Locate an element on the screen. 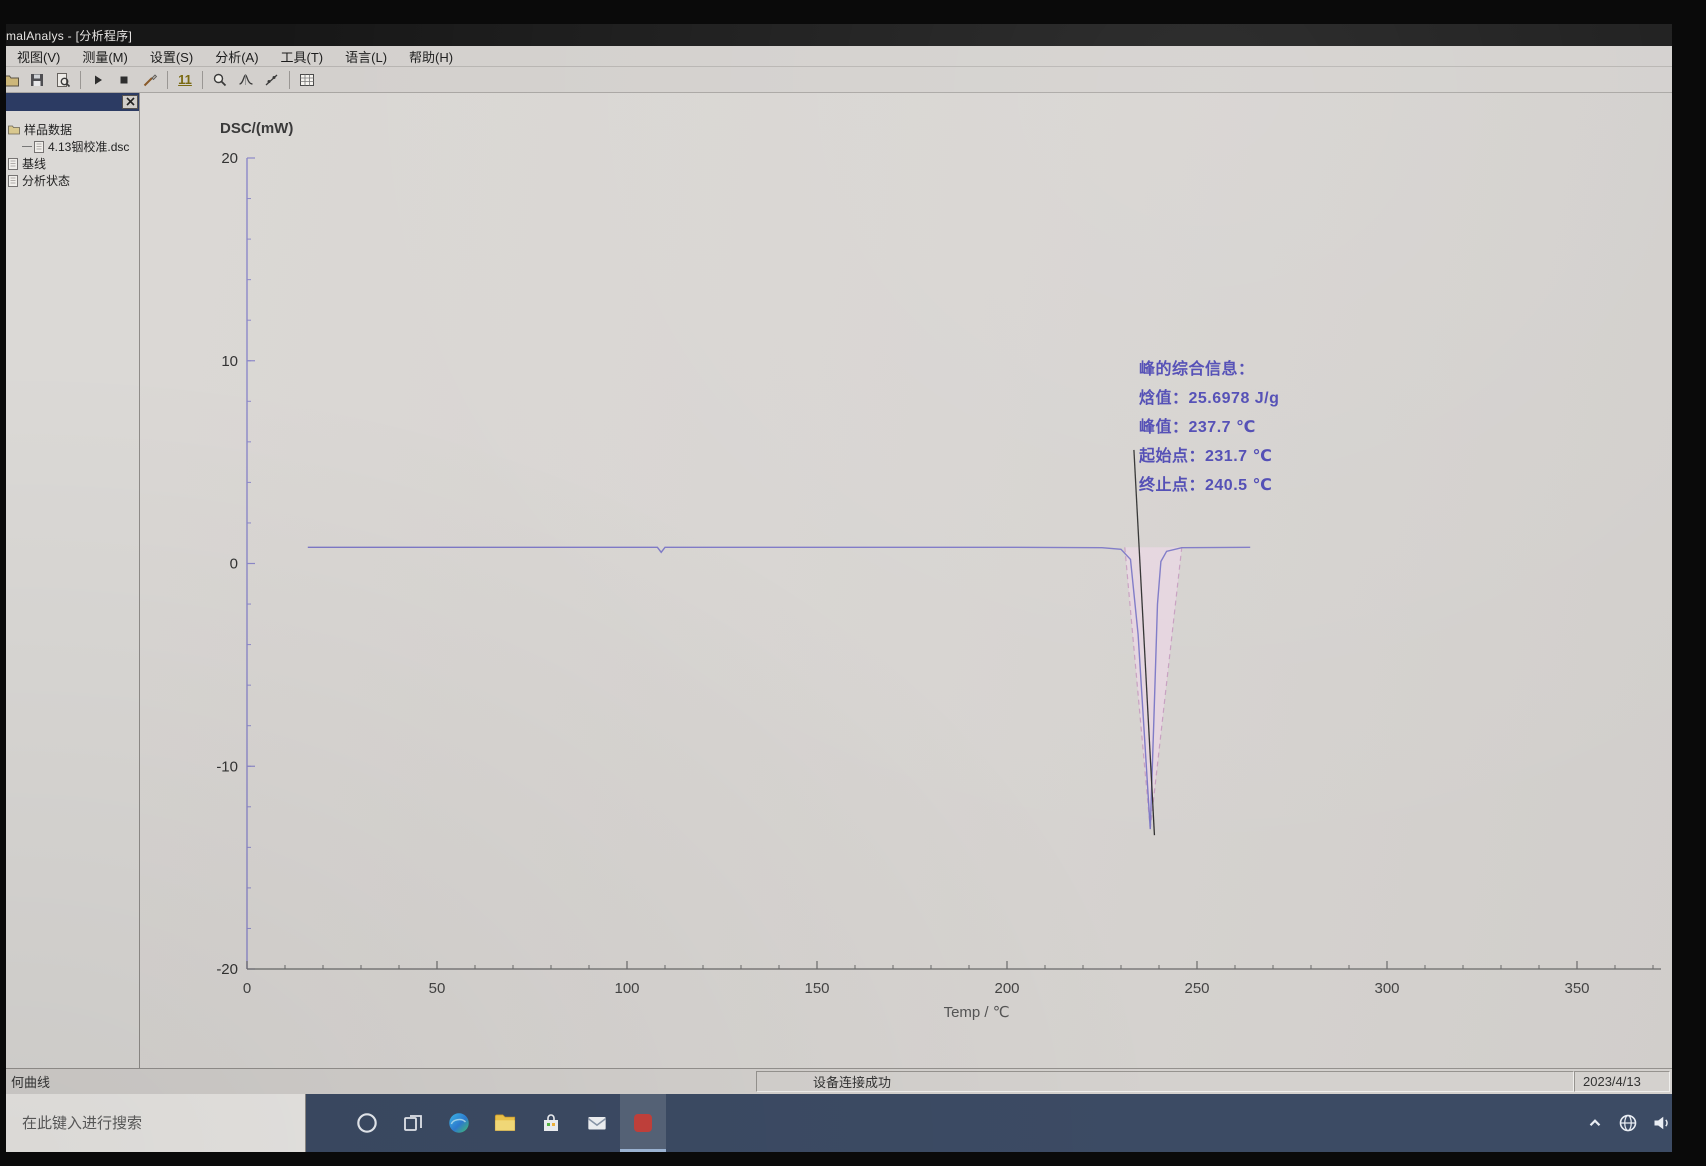 The image size is (1706, 1166). edge-icon is located at coordinates (459, 1123).